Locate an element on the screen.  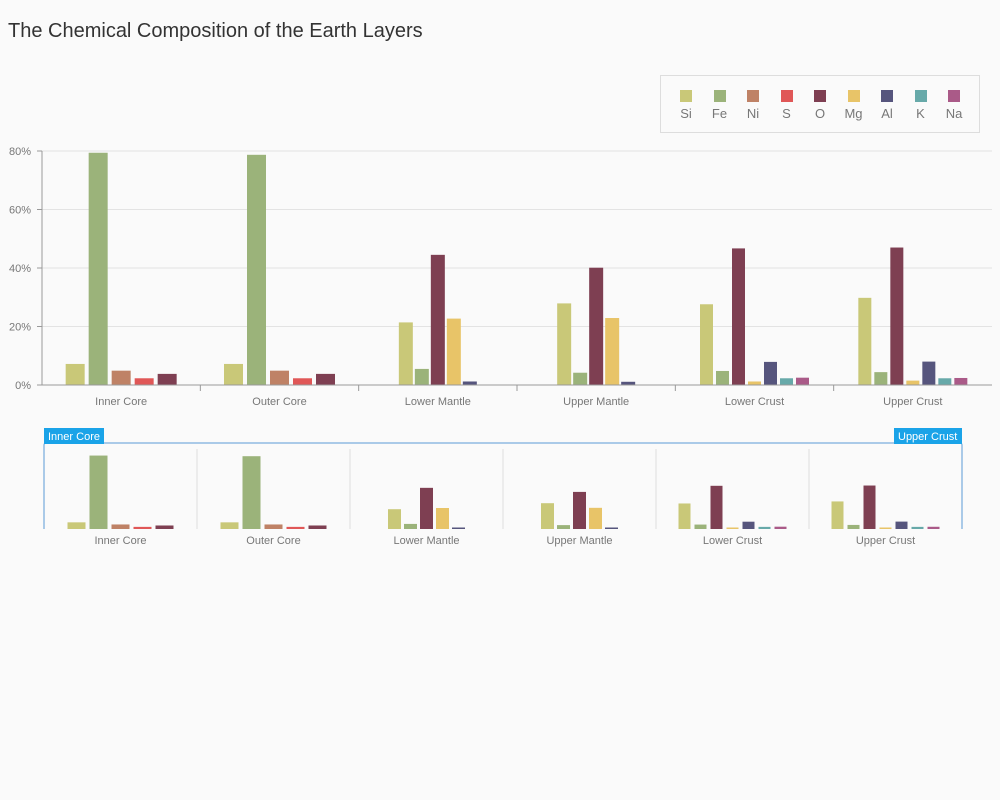
navigator-start-label: Inner Core is located at coordinates (74, 437).